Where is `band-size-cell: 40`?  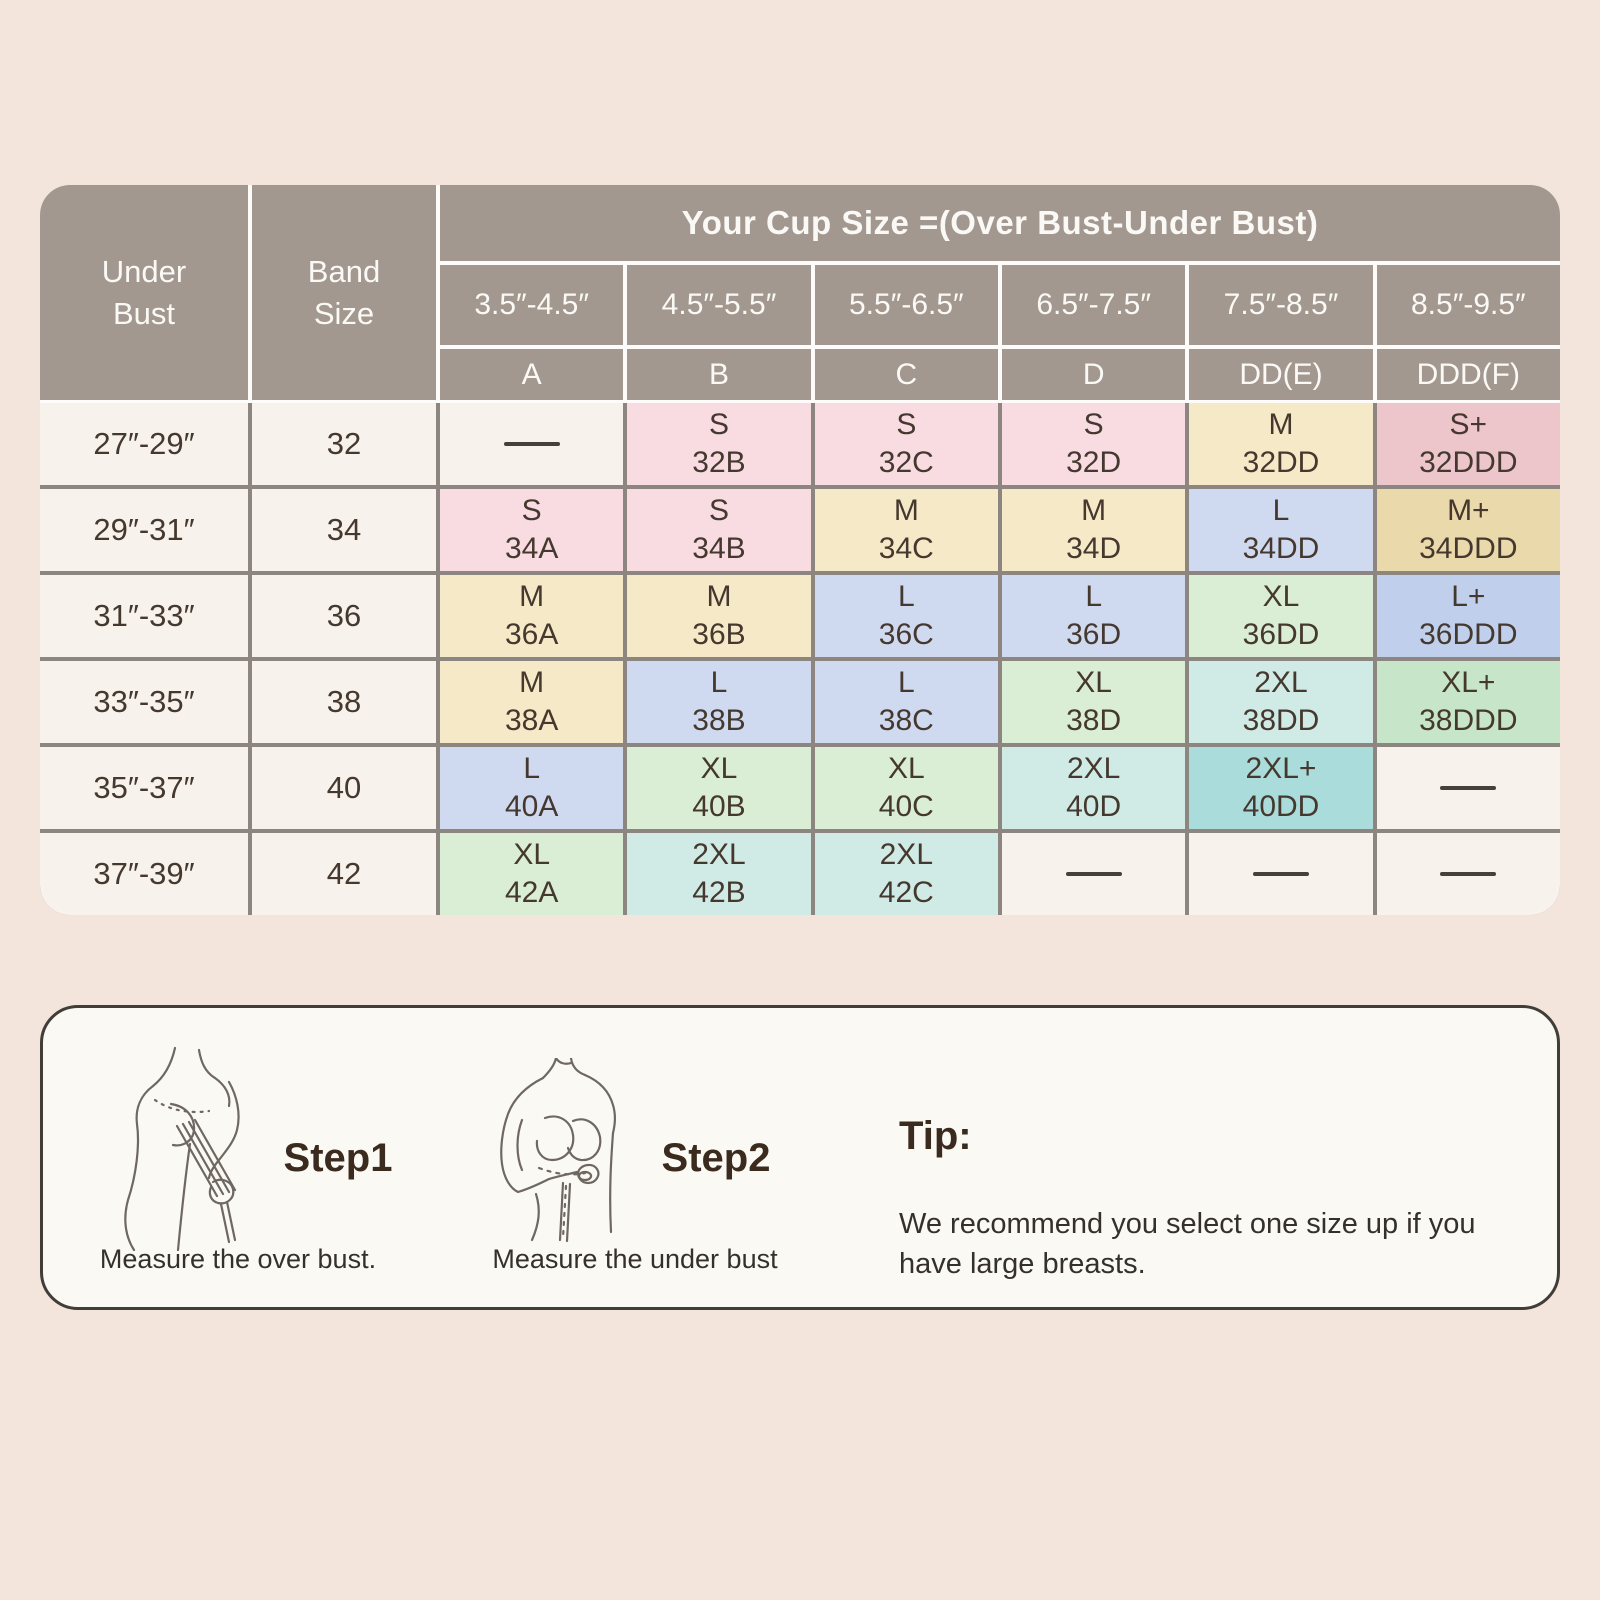 band-size-cell: 40 is located at coordinates (344, 788).